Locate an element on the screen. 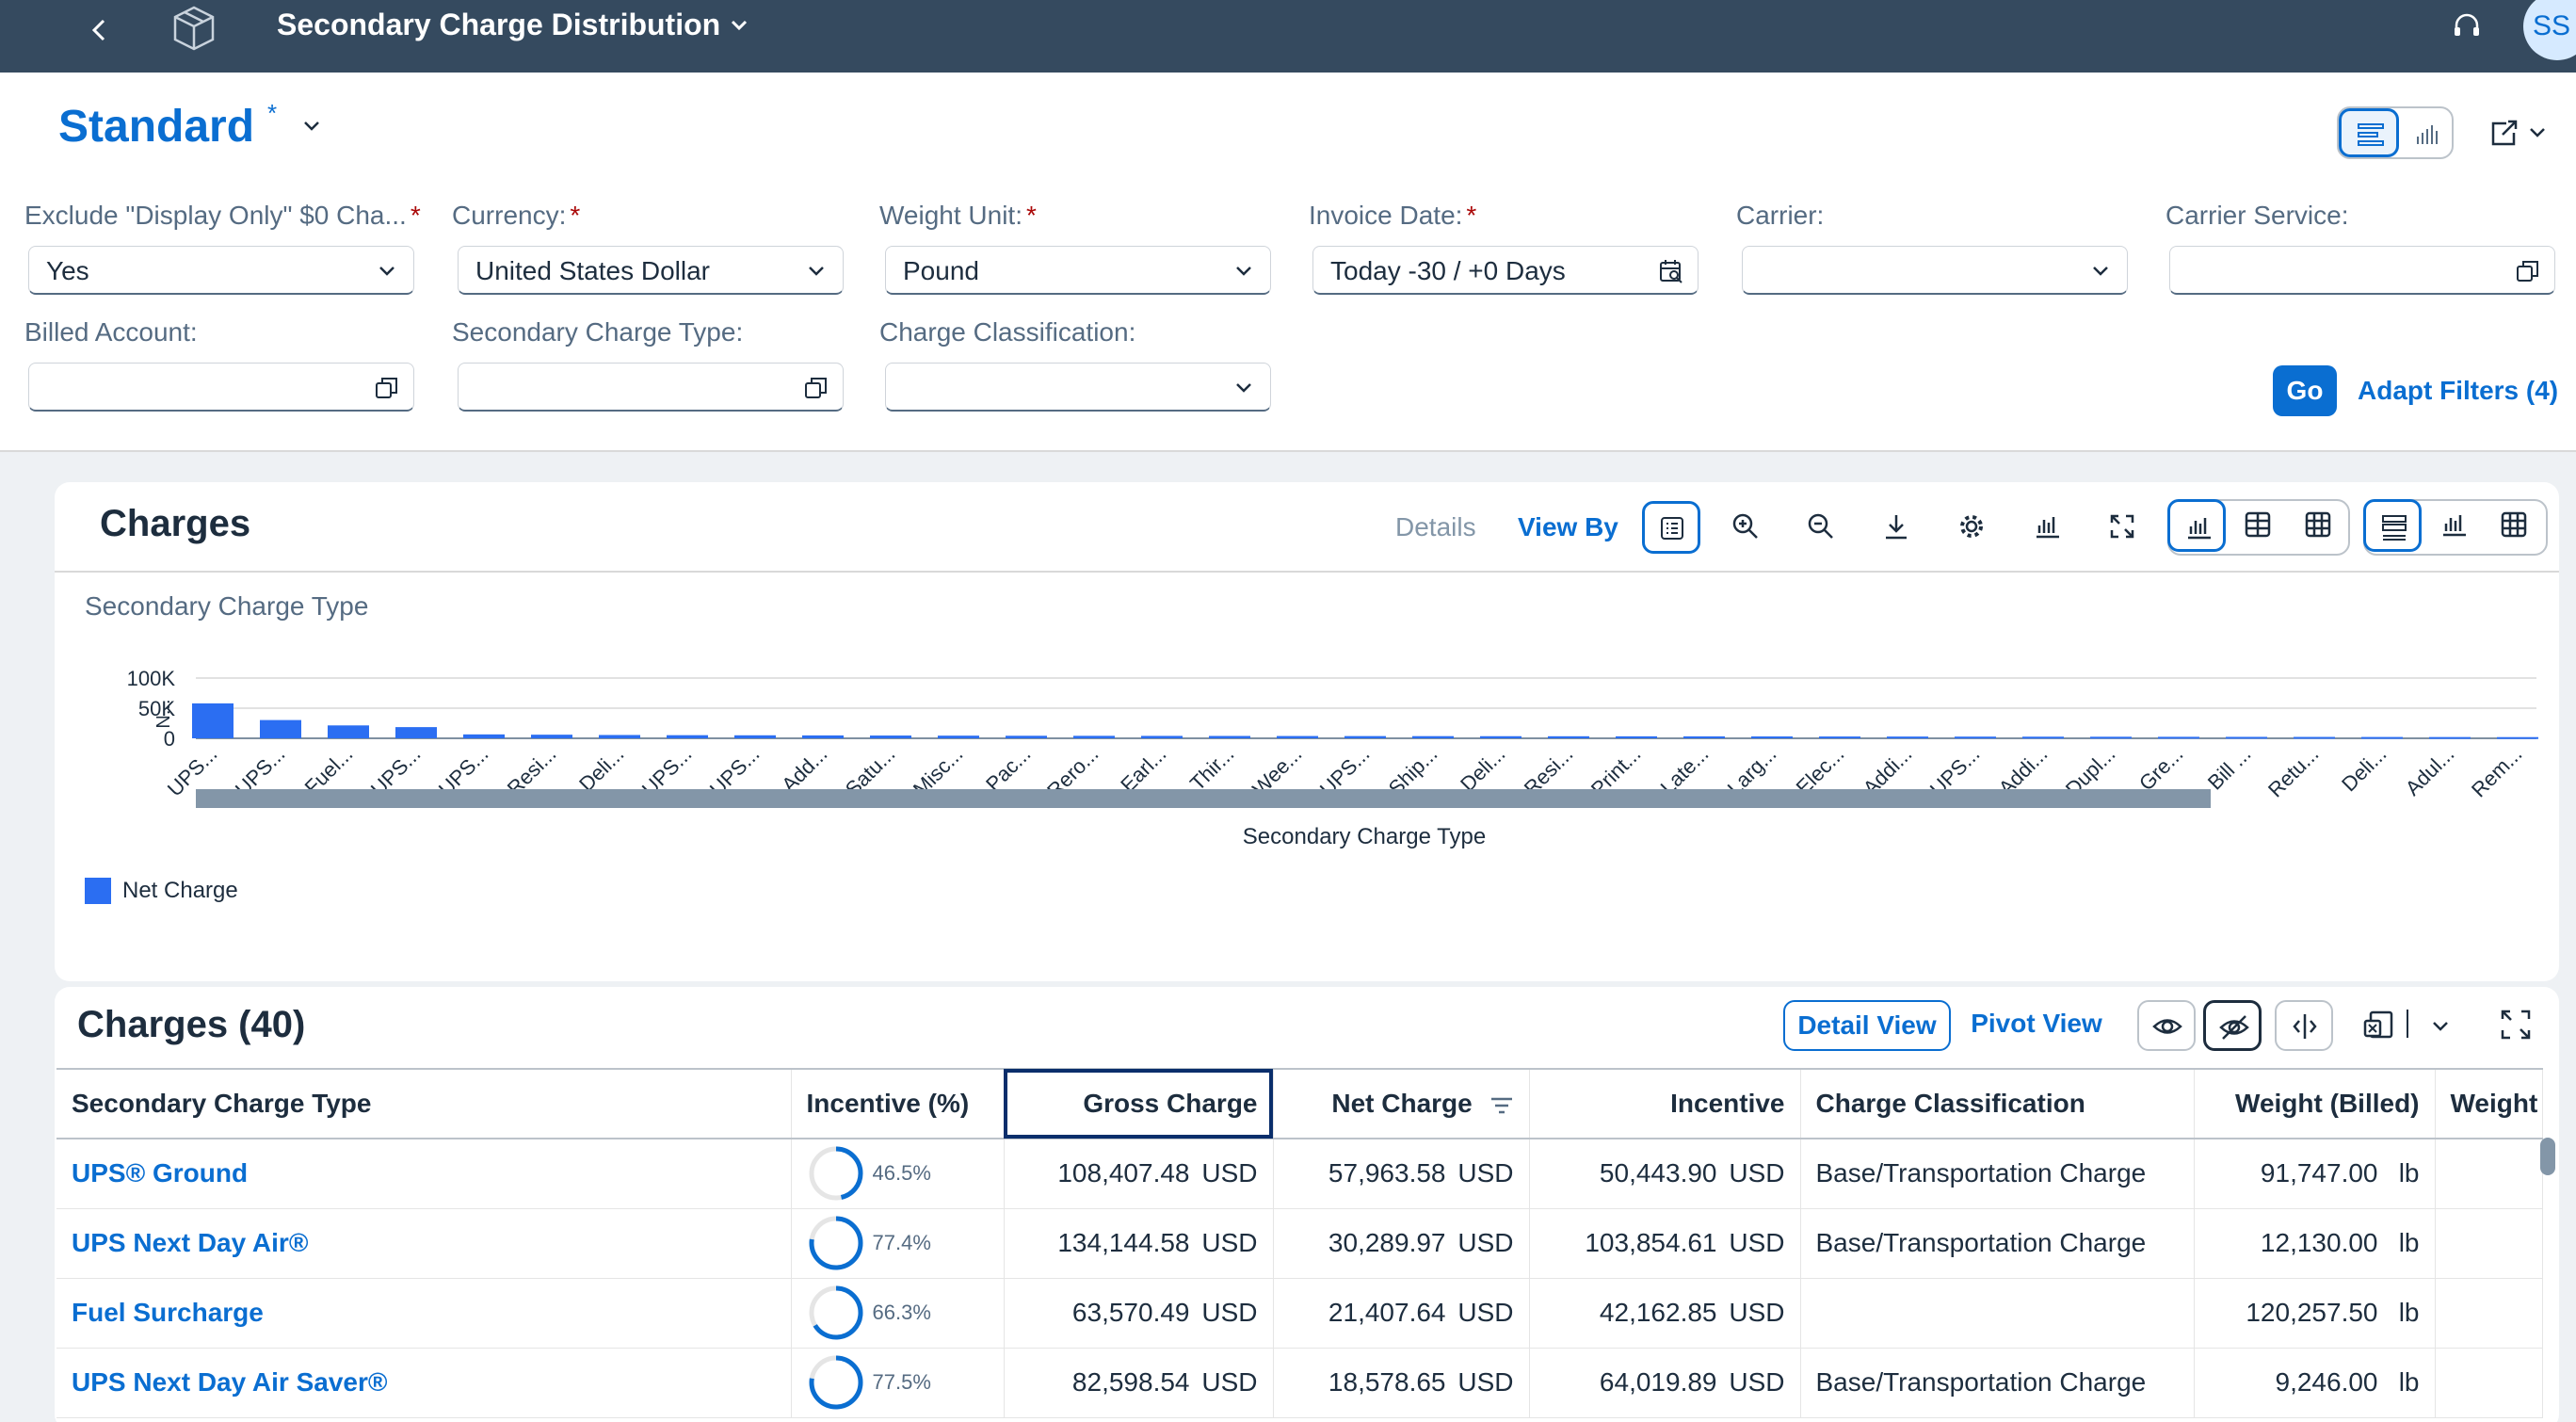  charge-classification-select is located at coordinates (1078, 387).